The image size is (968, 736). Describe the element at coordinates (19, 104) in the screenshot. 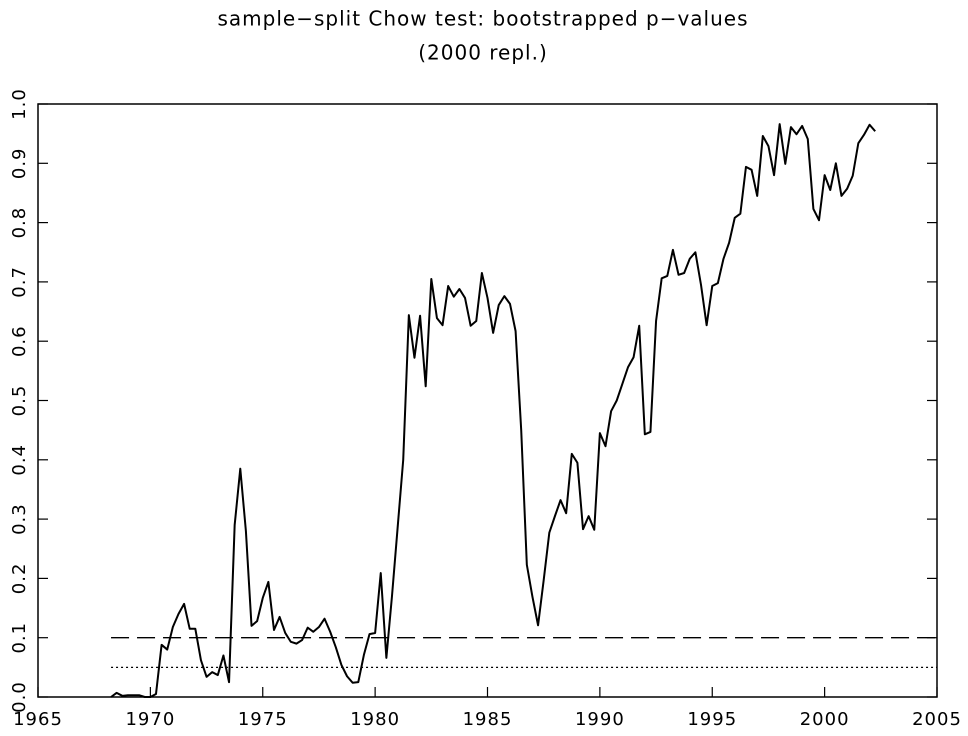

I see `y-tick-label: 1.0` at that location.